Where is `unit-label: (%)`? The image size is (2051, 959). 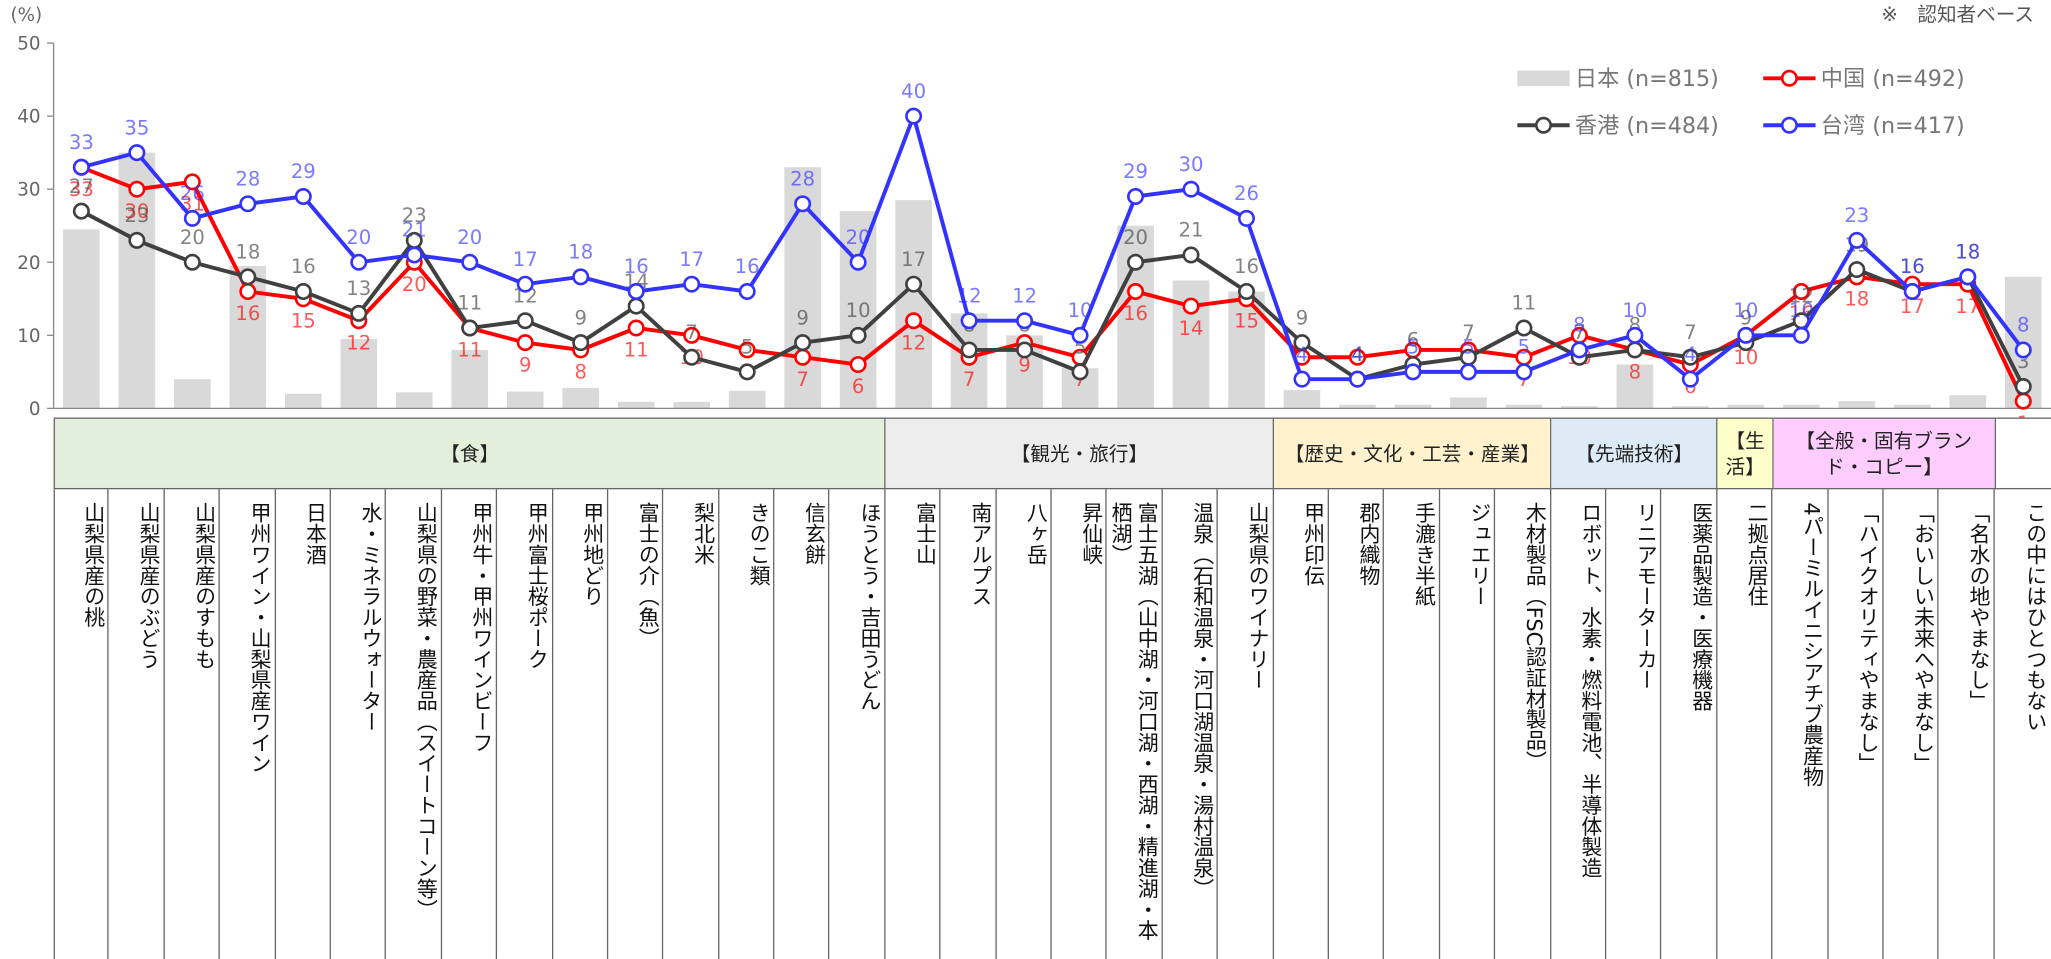 unit-label: (%) is located at coordinates (26, 15).